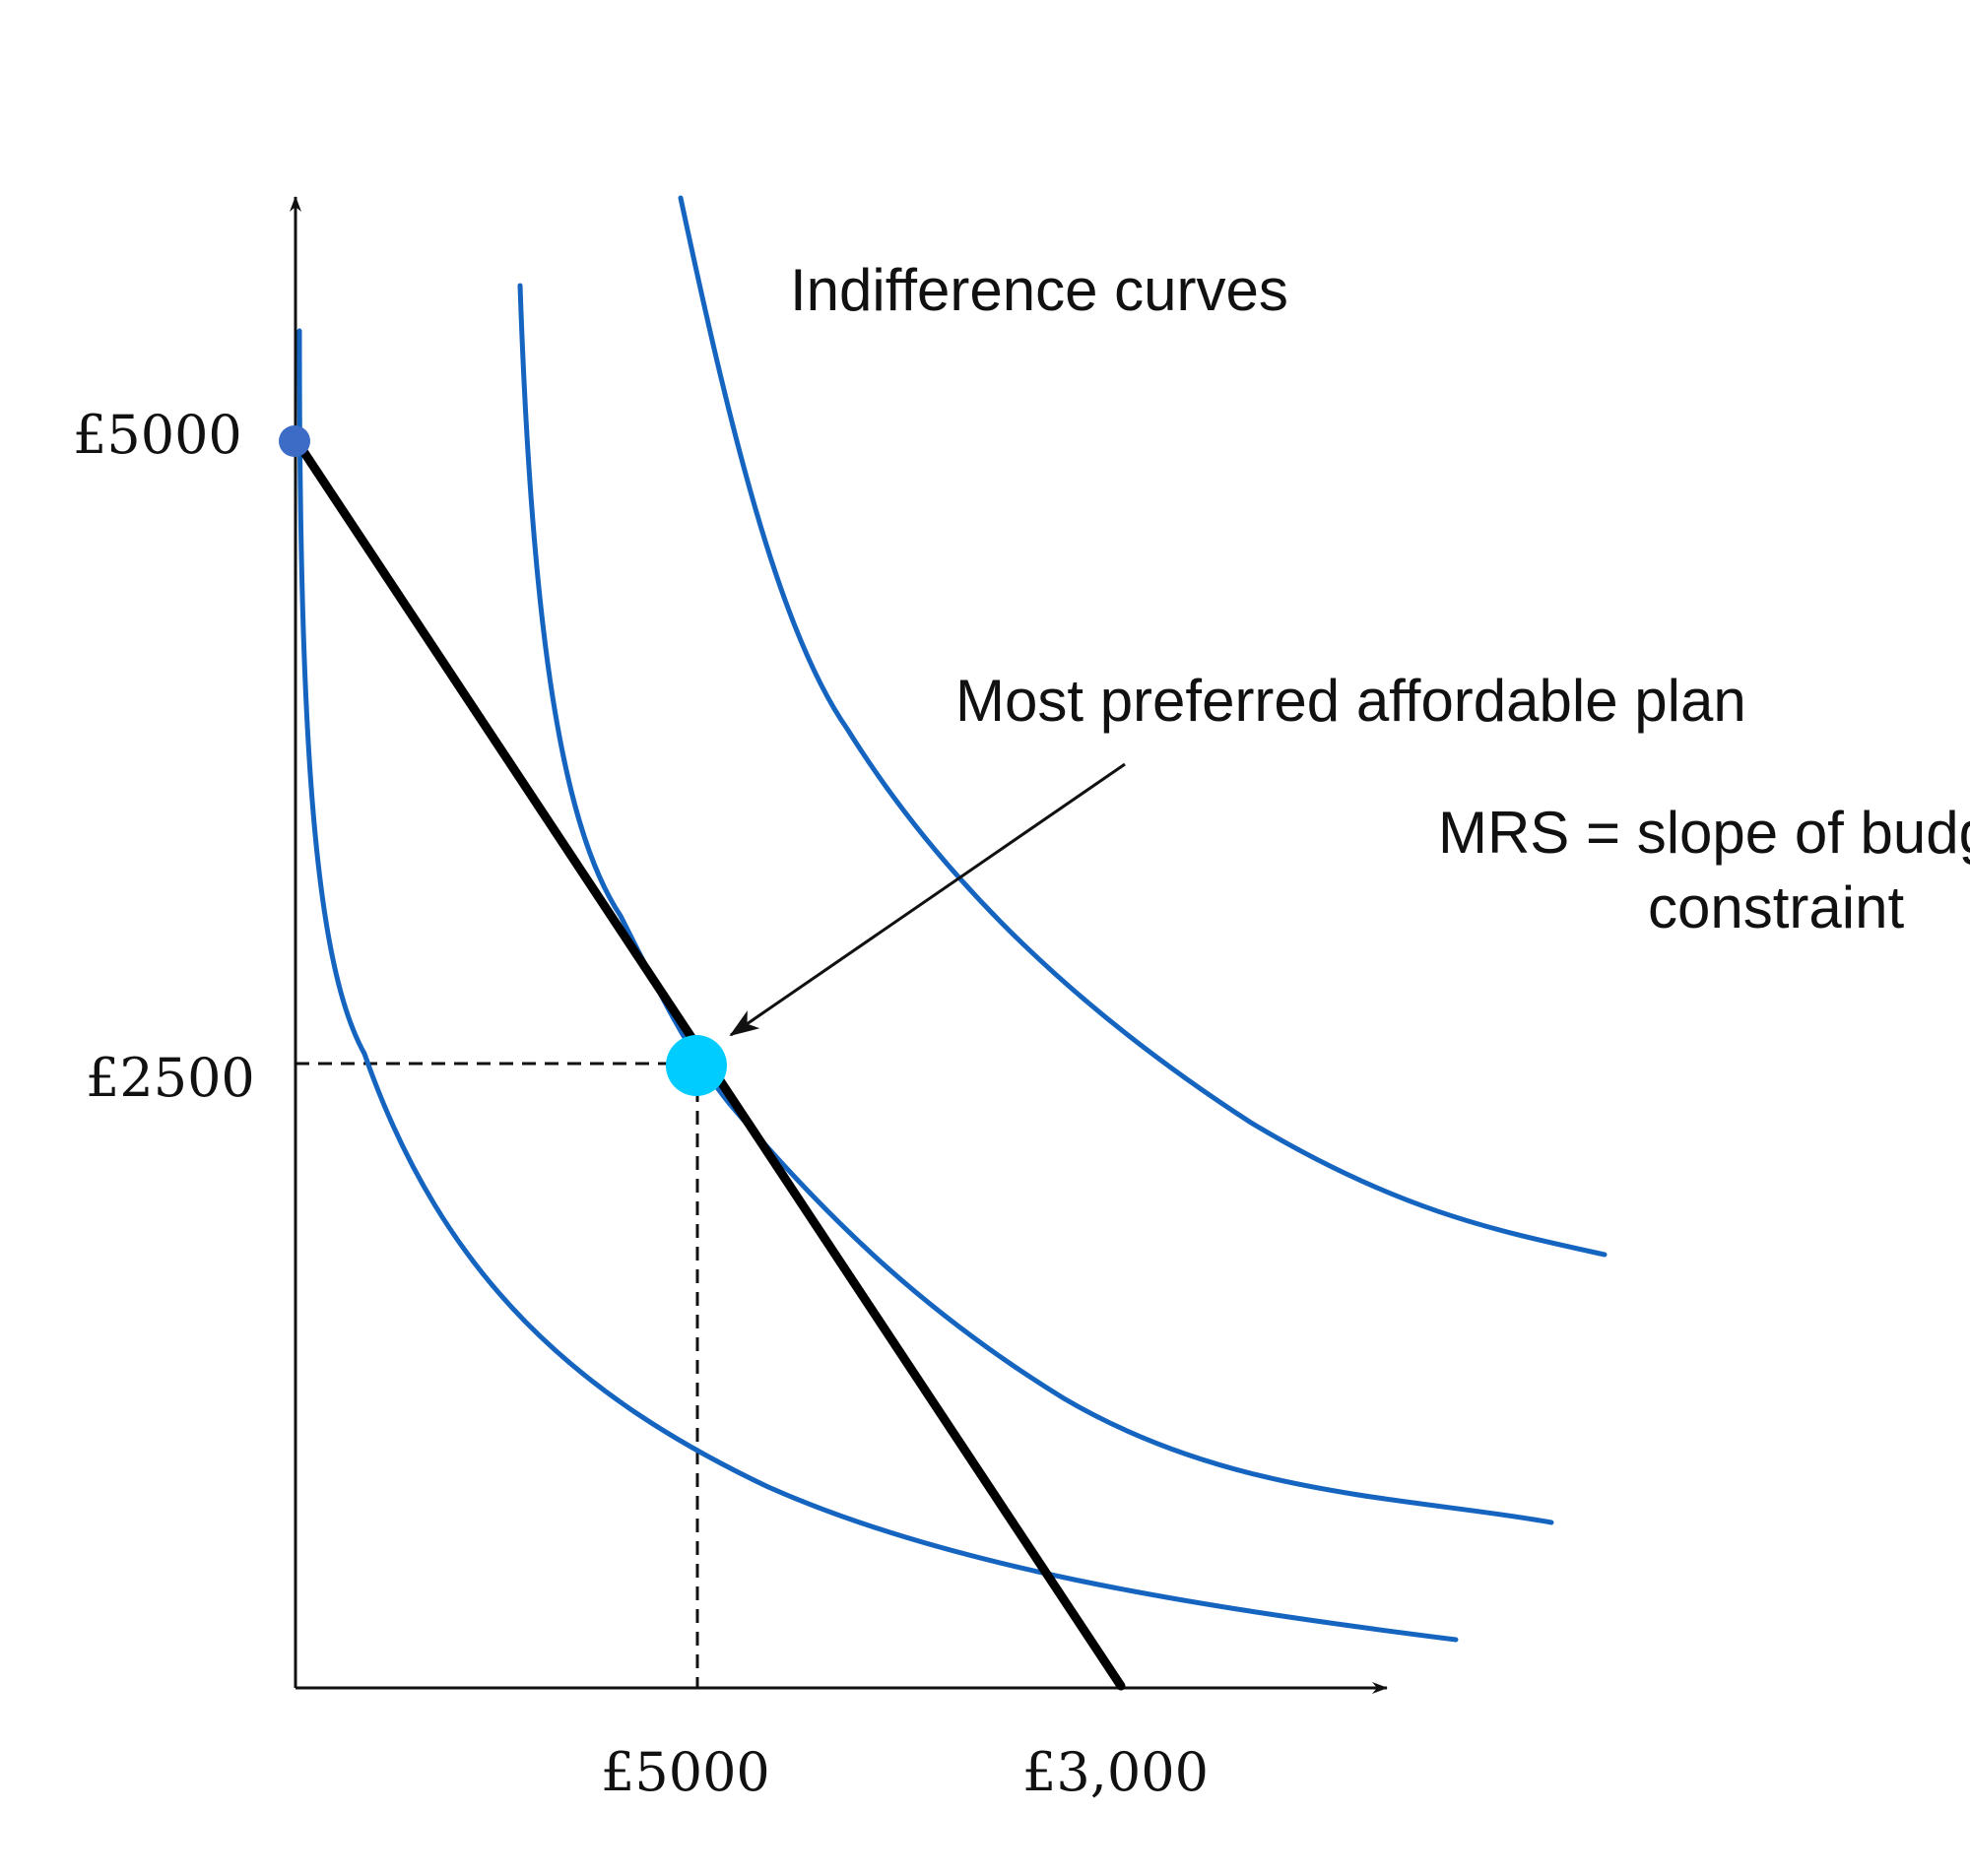  Describe the element at coordinates (696, 1066) in the screenshot. I see `optimum-point` at that location.